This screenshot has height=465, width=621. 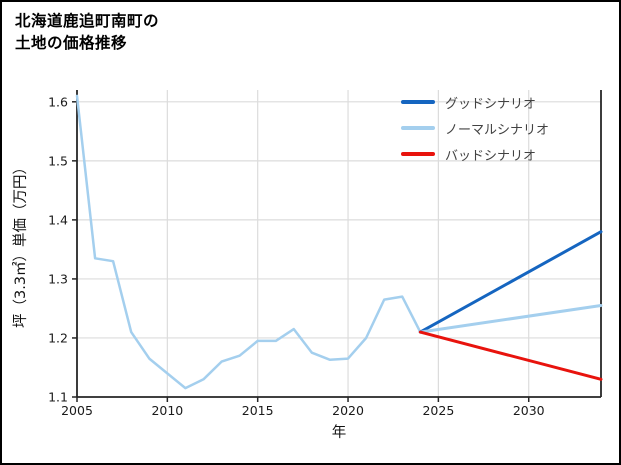 I want to click on legend-label-bad-scenario: バッドシナリオ, so click(x=491, y=156).